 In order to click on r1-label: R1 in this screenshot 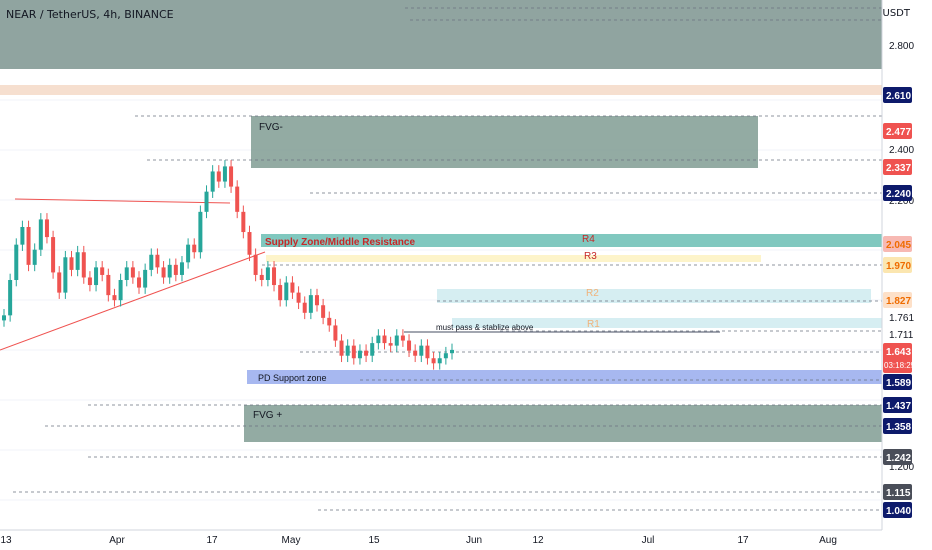, I will do `click(593, 324)`.